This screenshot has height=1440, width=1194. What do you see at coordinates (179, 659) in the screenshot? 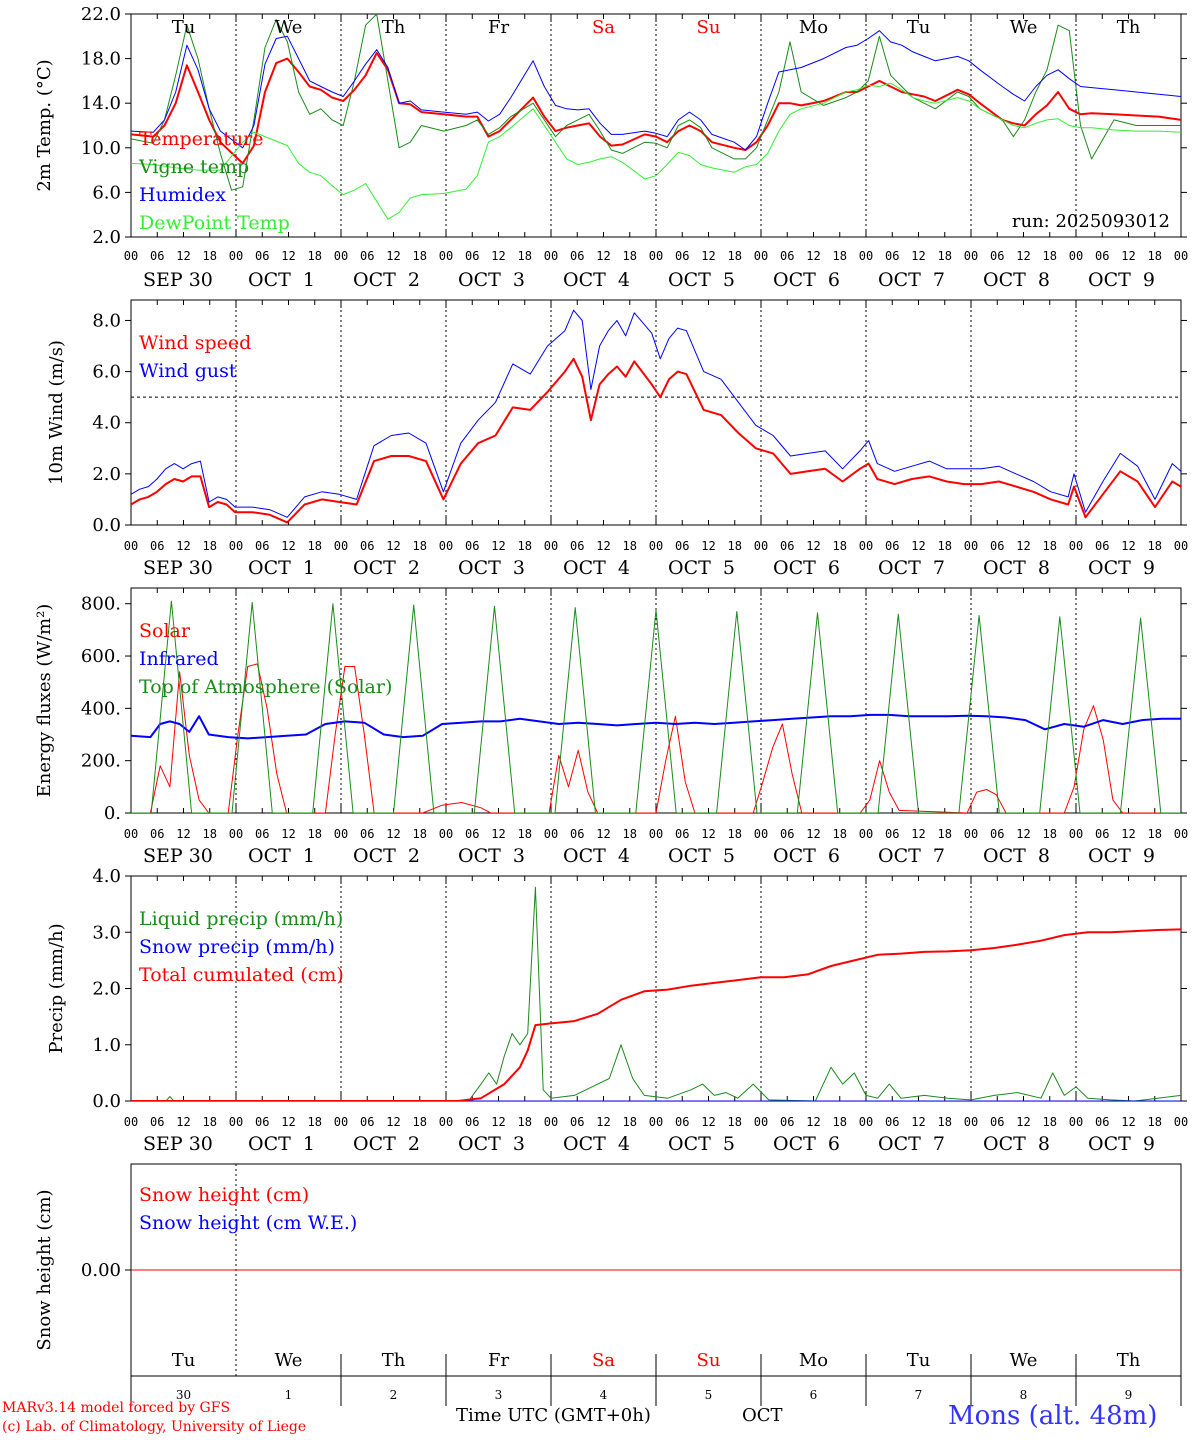
I see `energy-legend-1: Infrared` at bounding box center [179, 659].